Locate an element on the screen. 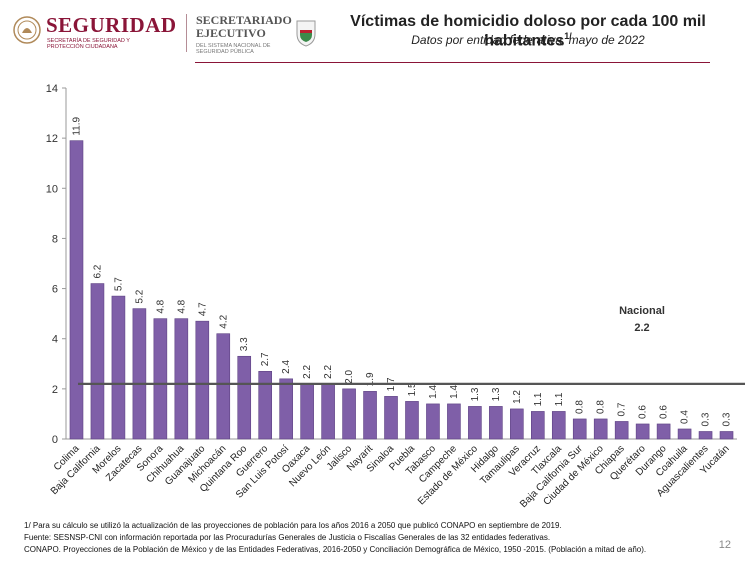 This screenshot has width=745, height=561. header-divider is located at coordinates (186, 33).